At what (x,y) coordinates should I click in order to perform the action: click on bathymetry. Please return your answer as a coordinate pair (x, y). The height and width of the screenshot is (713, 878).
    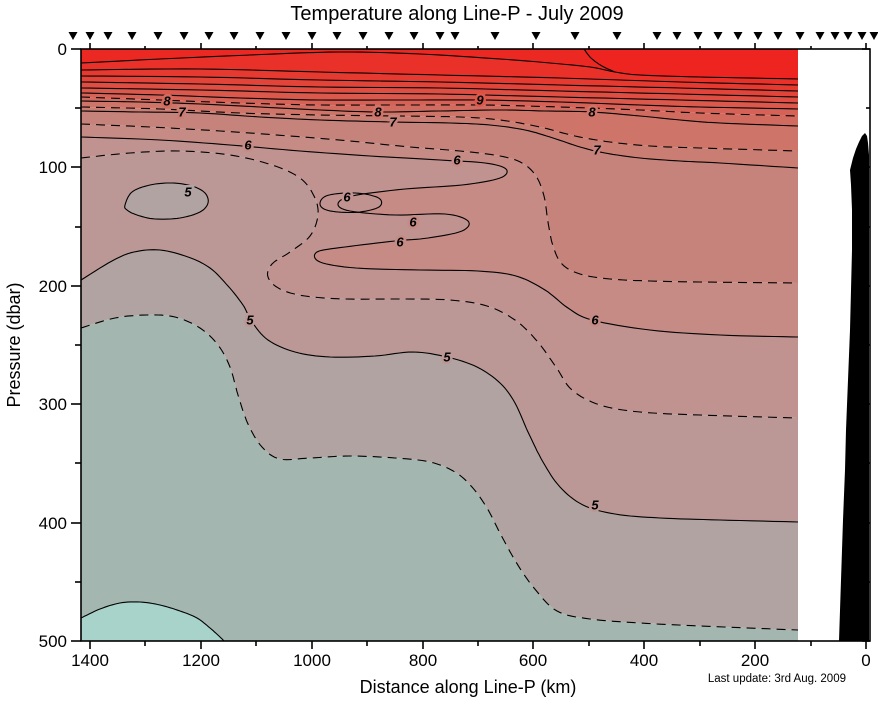
    Looking at the image, I should click on (854, 387).